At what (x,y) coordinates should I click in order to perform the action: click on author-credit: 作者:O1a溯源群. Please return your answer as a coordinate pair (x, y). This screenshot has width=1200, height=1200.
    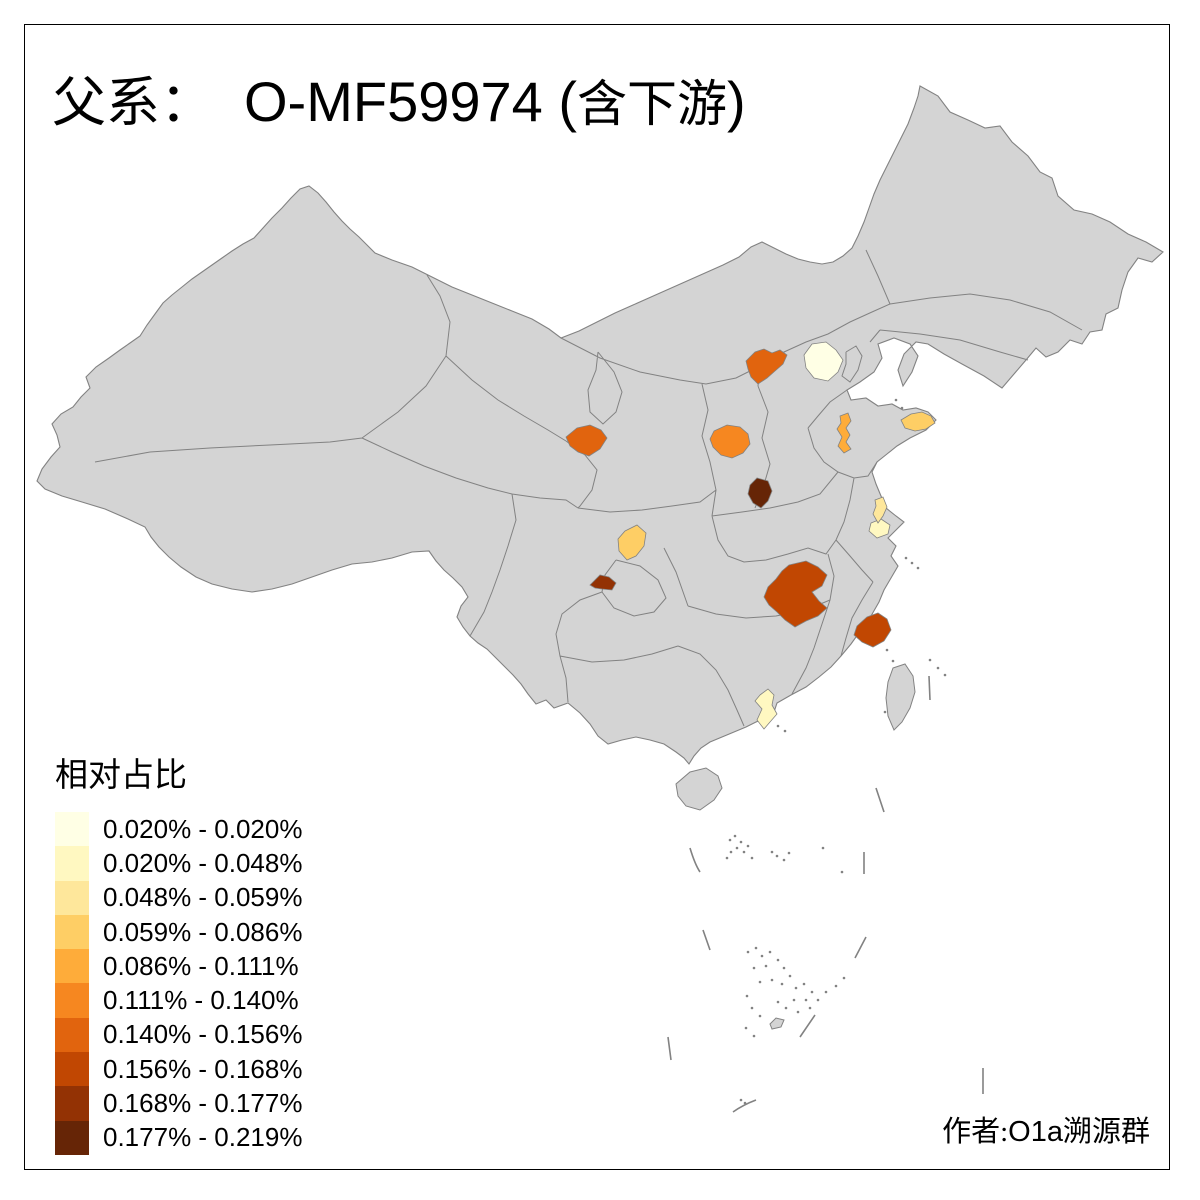
    Looking at the image, I should click on (1046, 1132).